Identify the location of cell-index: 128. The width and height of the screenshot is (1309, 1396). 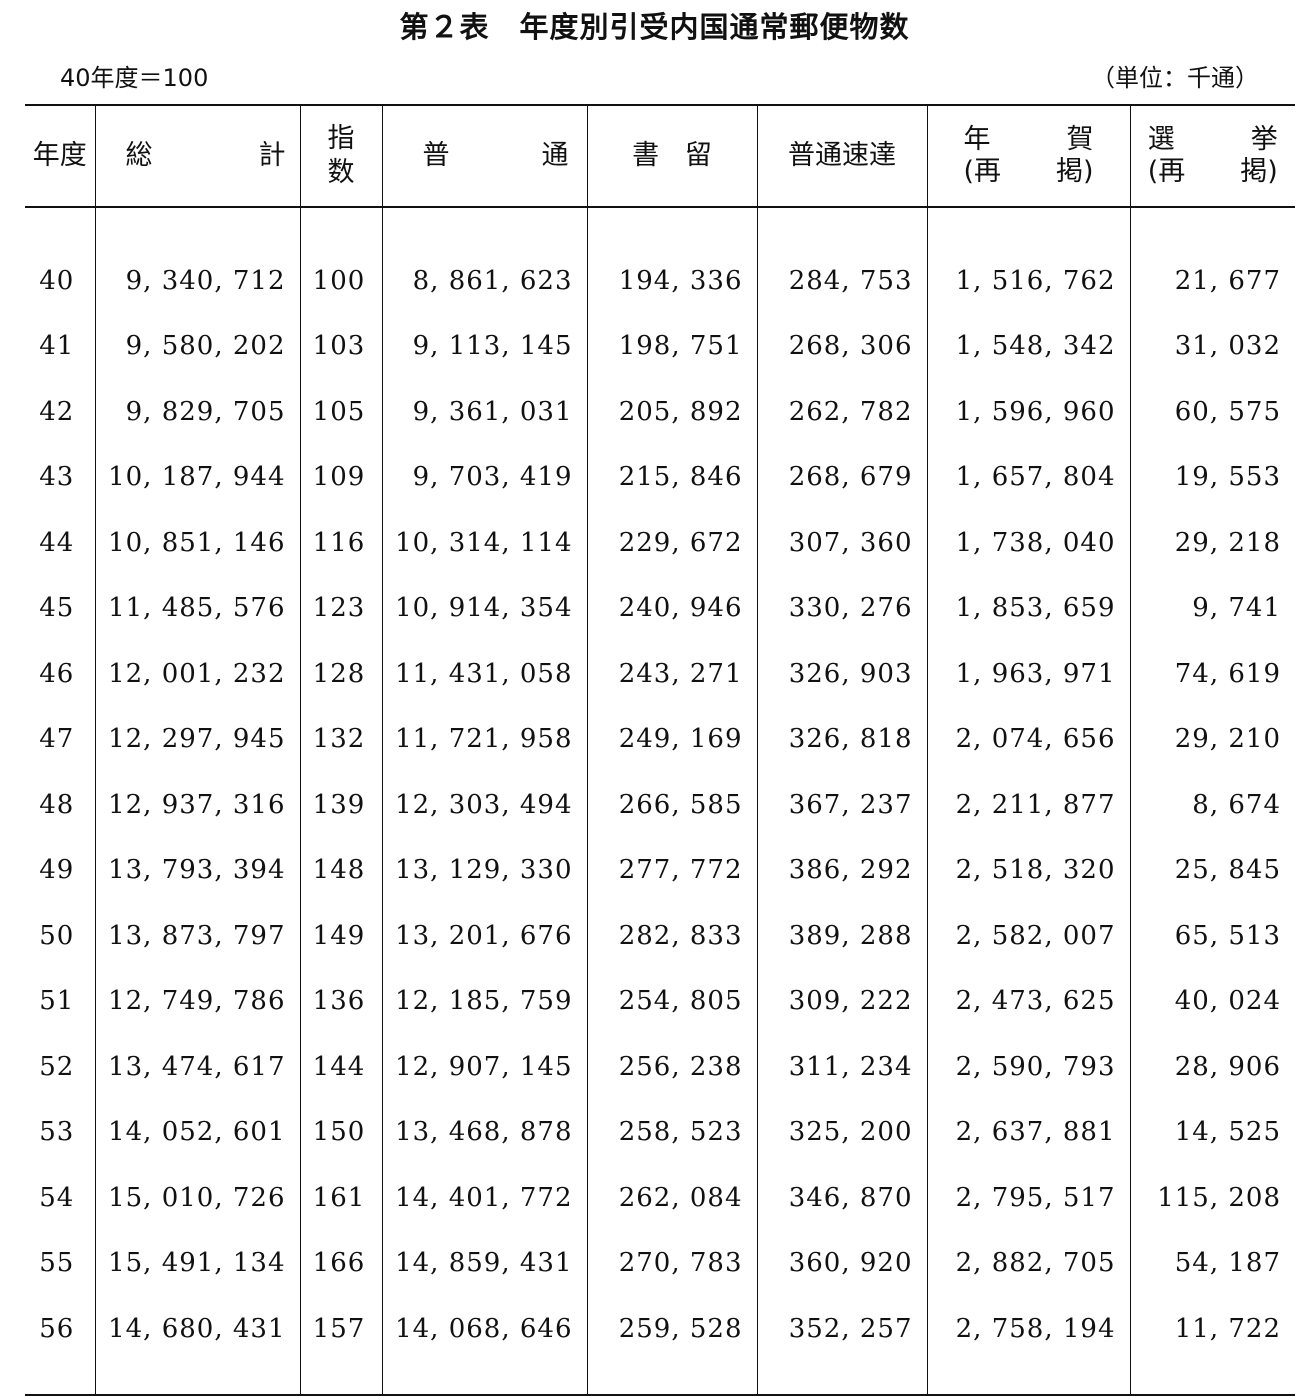
(340, 674).